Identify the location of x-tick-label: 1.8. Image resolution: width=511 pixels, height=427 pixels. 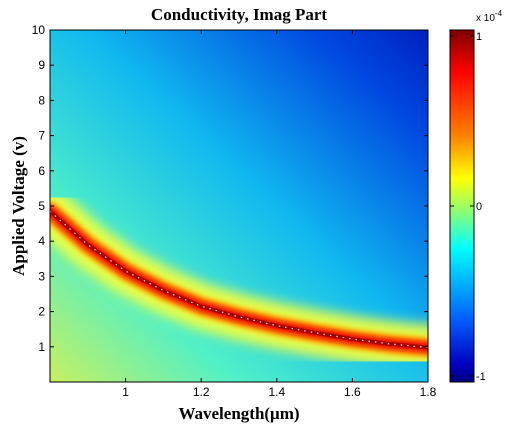
(428, 392).